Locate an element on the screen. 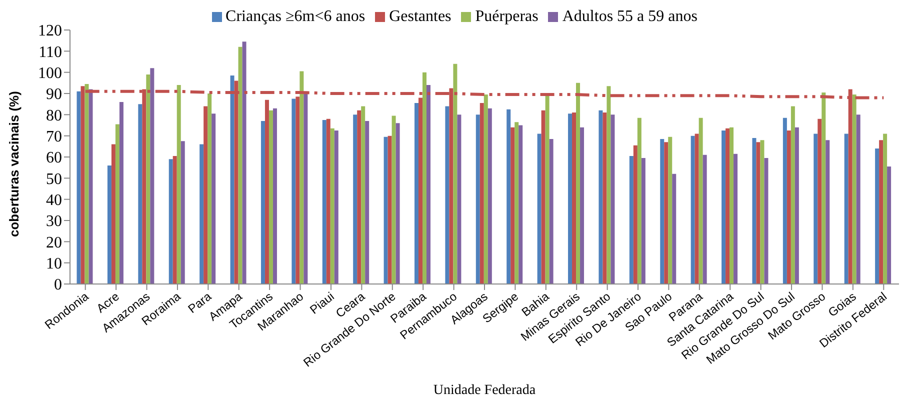 The height and width of the screenshot is (412, 911). y-tick-label: 60 is located at coordinates (54, 158).